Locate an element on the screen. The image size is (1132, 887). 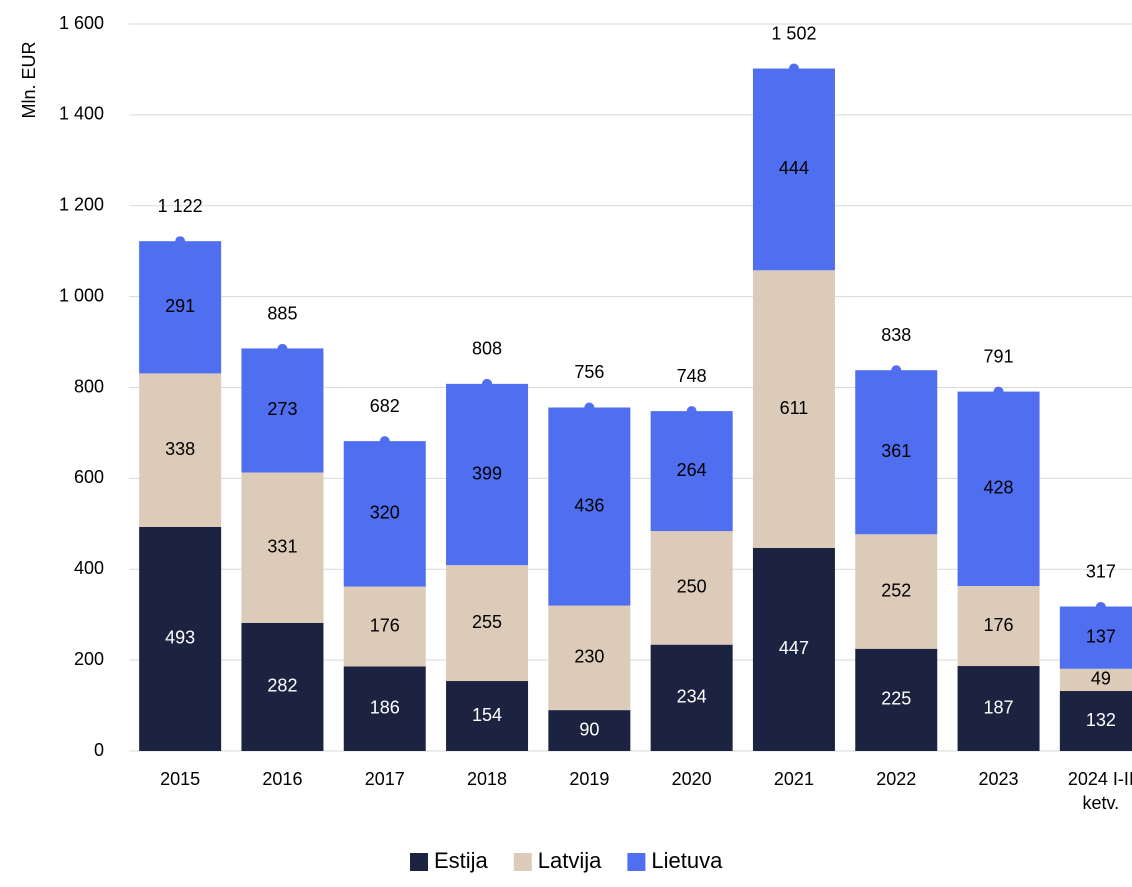
data-label: 230 is located at coordinates (589, 657).